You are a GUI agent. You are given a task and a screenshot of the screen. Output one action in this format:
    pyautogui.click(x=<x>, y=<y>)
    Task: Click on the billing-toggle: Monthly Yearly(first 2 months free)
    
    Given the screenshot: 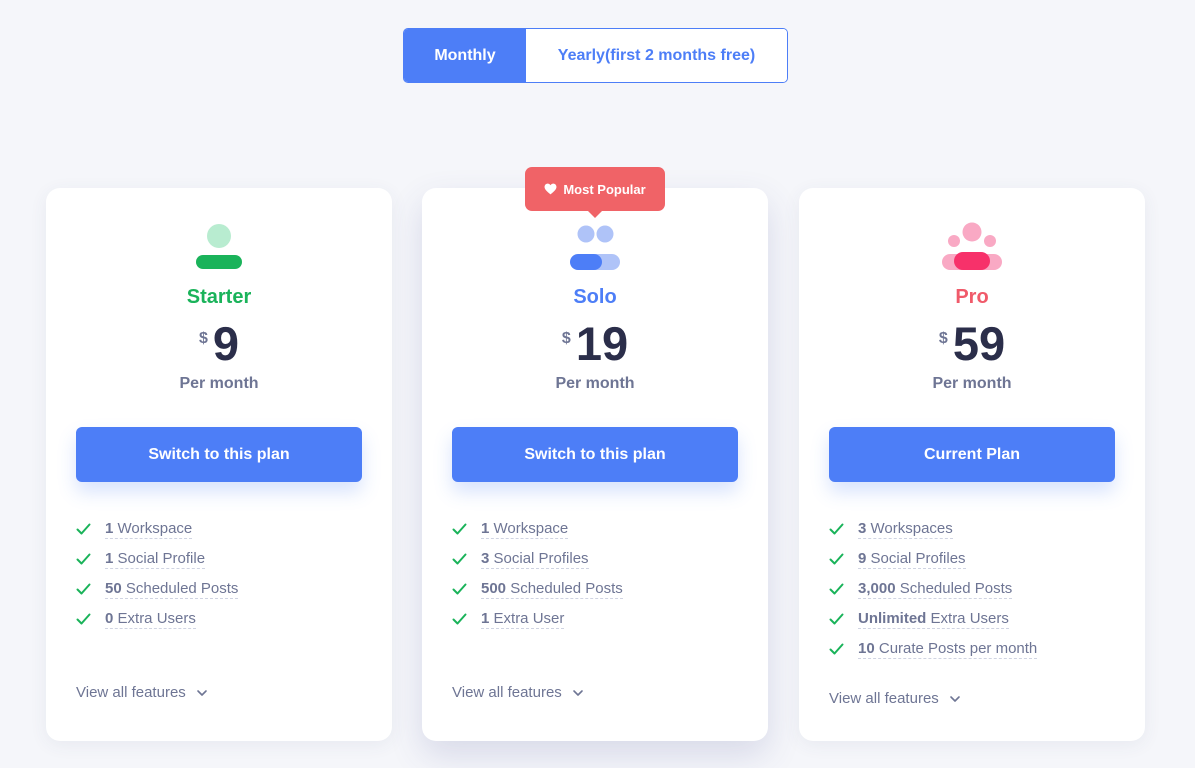 What is the action you would take?
    pyautogui.click(x=595, y=55)
    